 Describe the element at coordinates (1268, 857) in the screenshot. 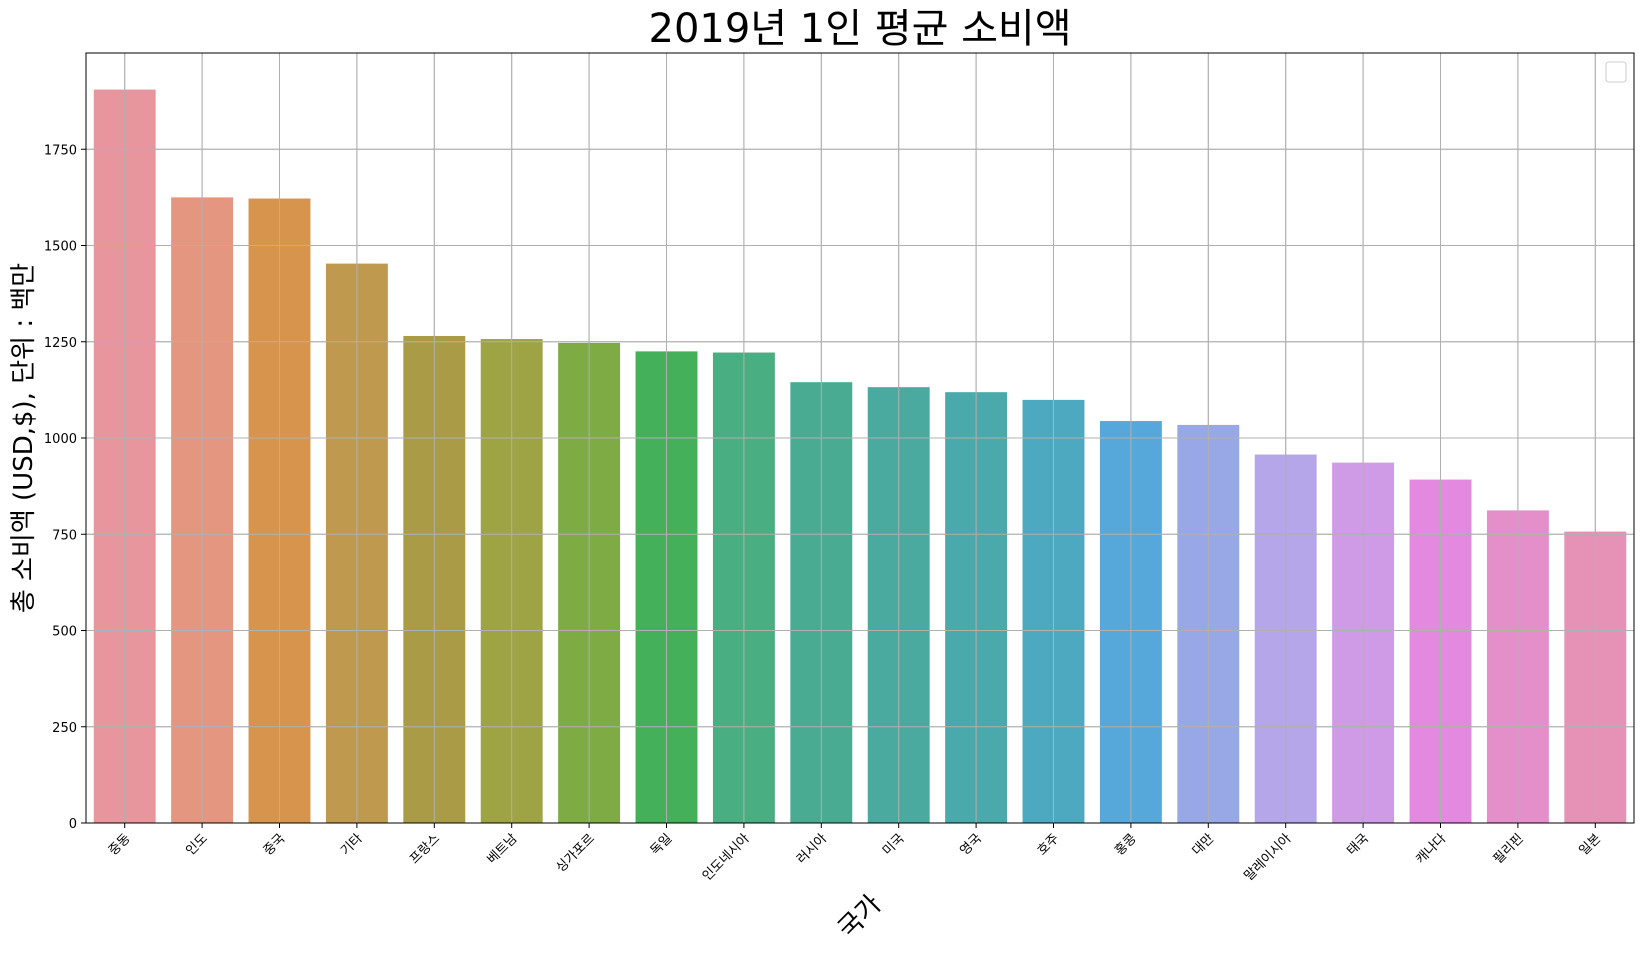

I see `x-tick-label: 말레이시아` at that location.